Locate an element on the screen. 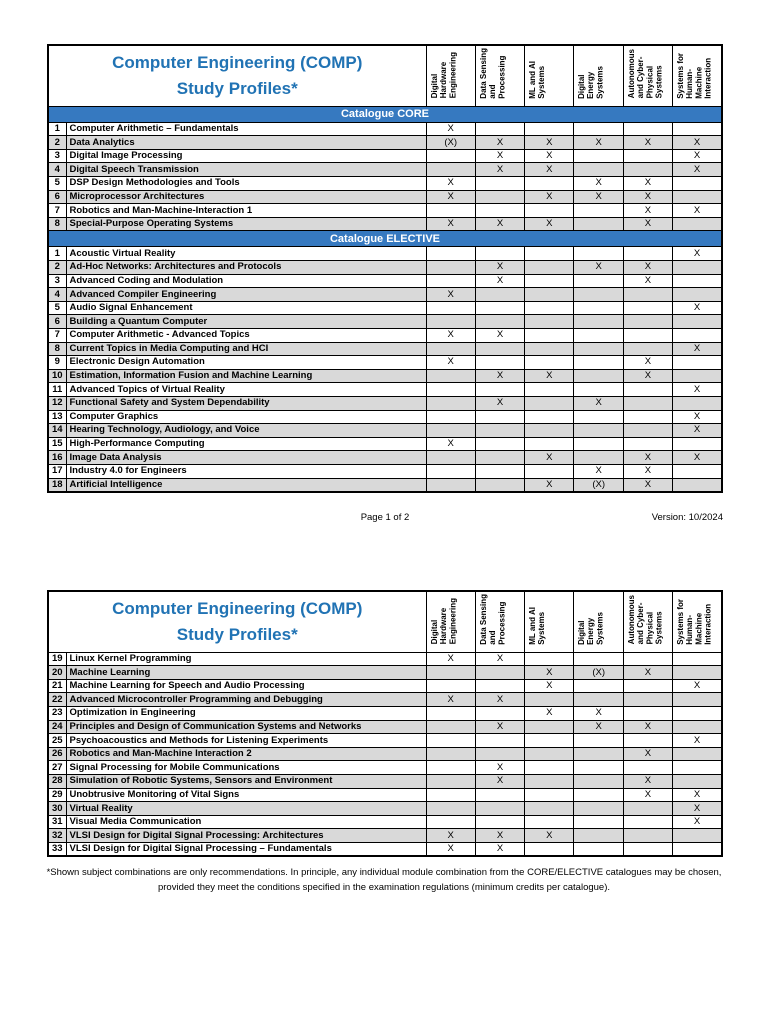  subject-name: Visual Media Communication is located at coordinates (246, 822).